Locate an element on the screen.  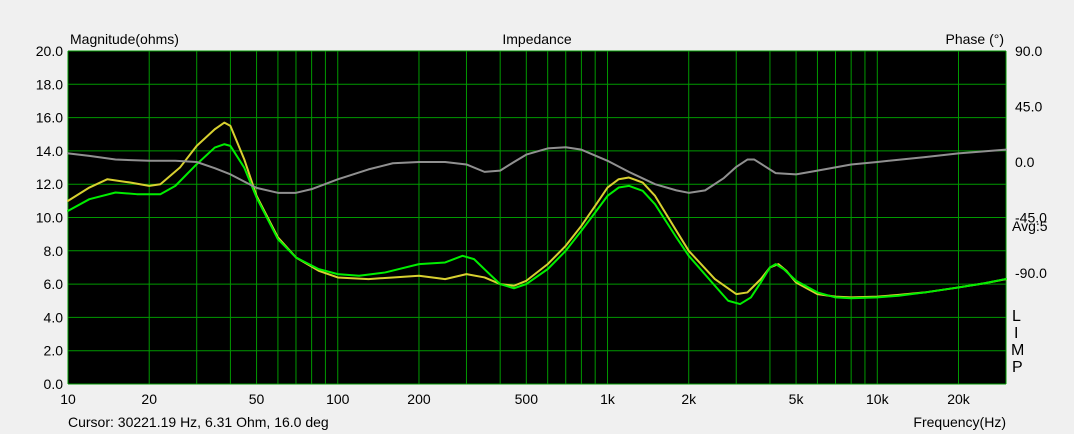
right-y-tick-label: 0.0 is located at coordinates (1025, 162).